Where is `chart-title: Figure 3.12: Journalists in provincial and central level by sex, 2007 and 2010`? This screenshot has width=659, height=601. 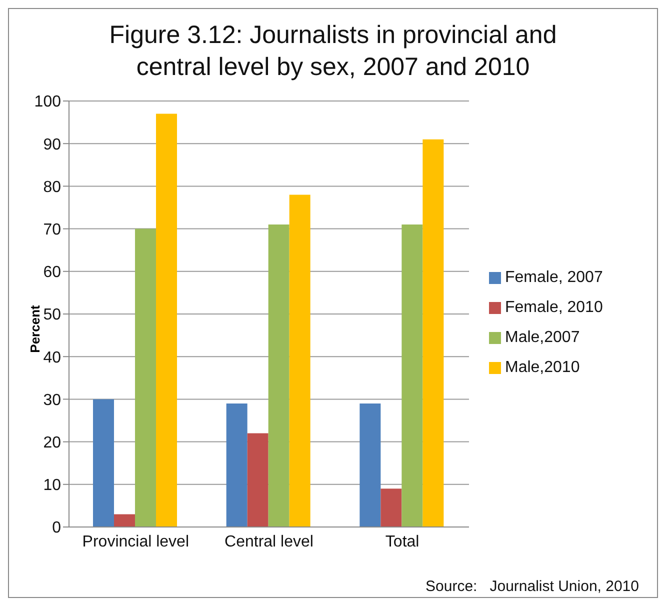 chart-title: Figure 3.12: Journalists in provincial and central level by sex, 2007 and 2010 is located at coordinates (333, 51).